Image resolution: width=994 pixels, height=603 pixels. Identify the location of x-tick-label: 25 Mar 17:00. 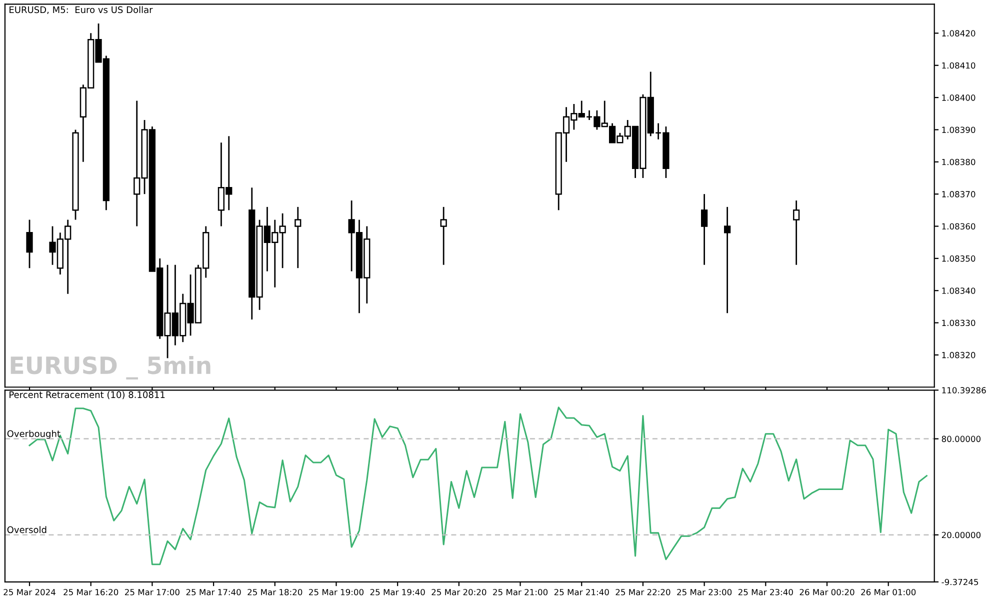
(152, 592).